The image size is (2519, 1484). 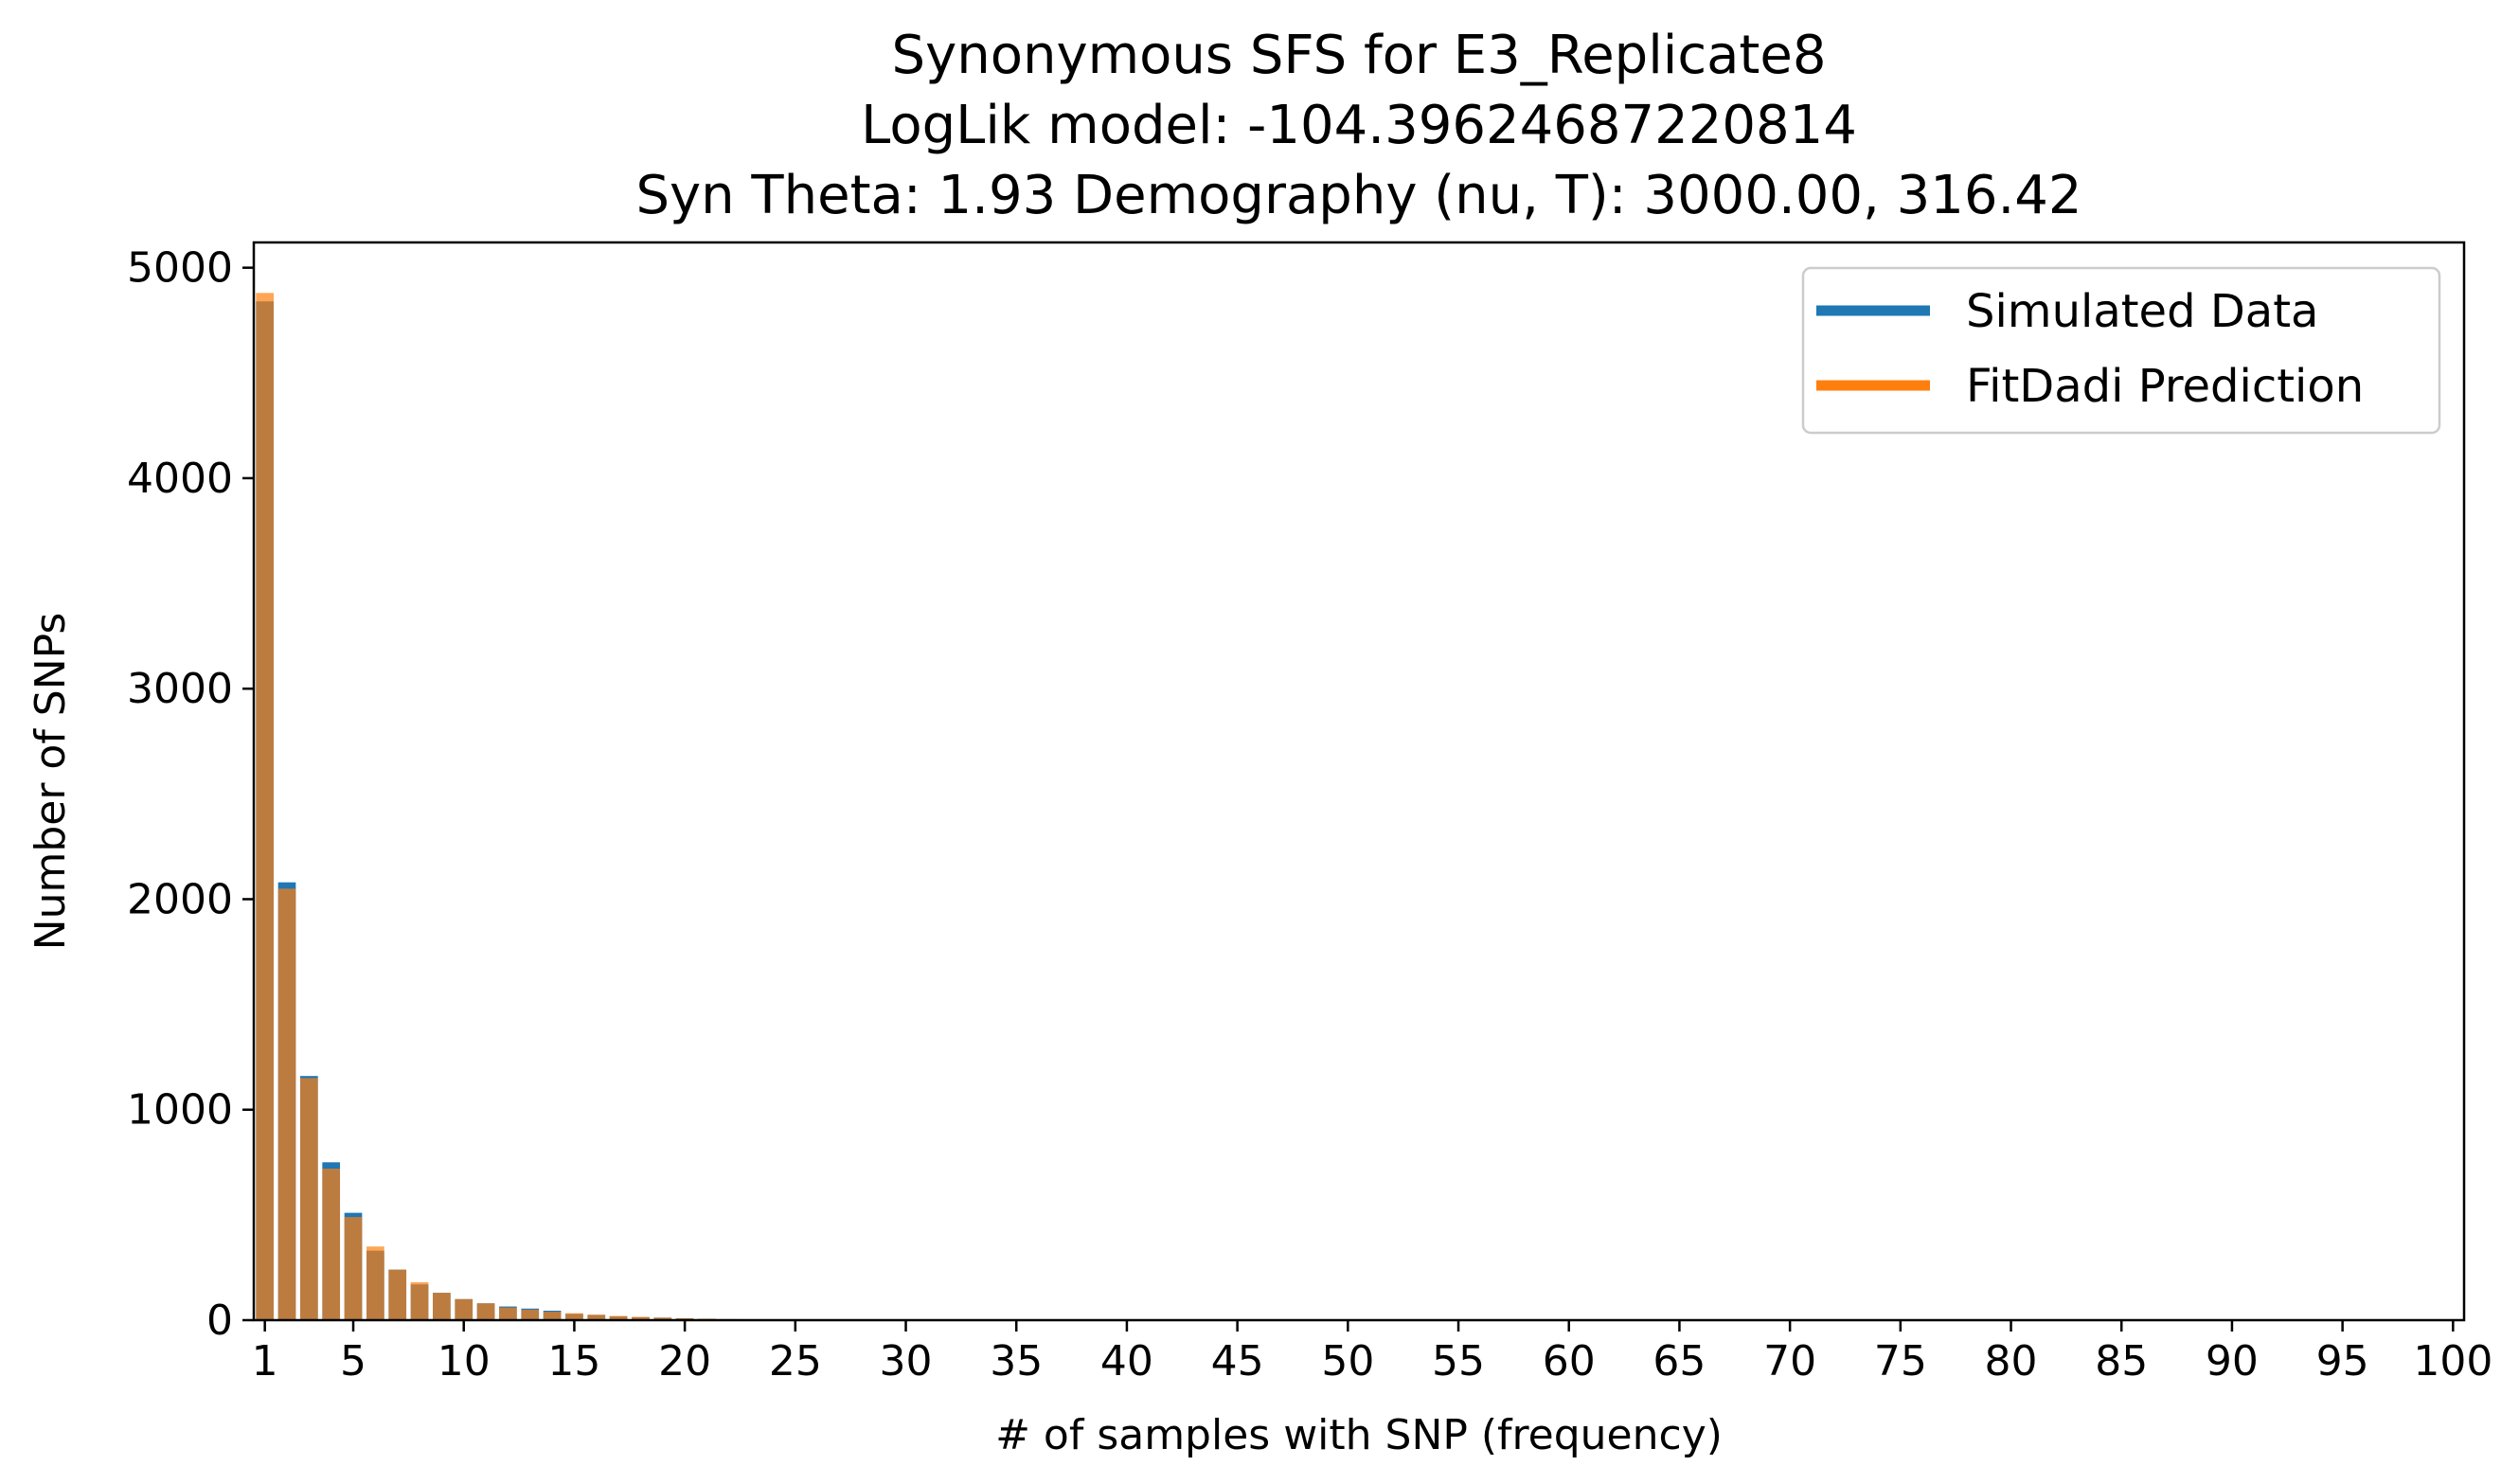 I want to click on legend-box, so click(x=2121, y=350).